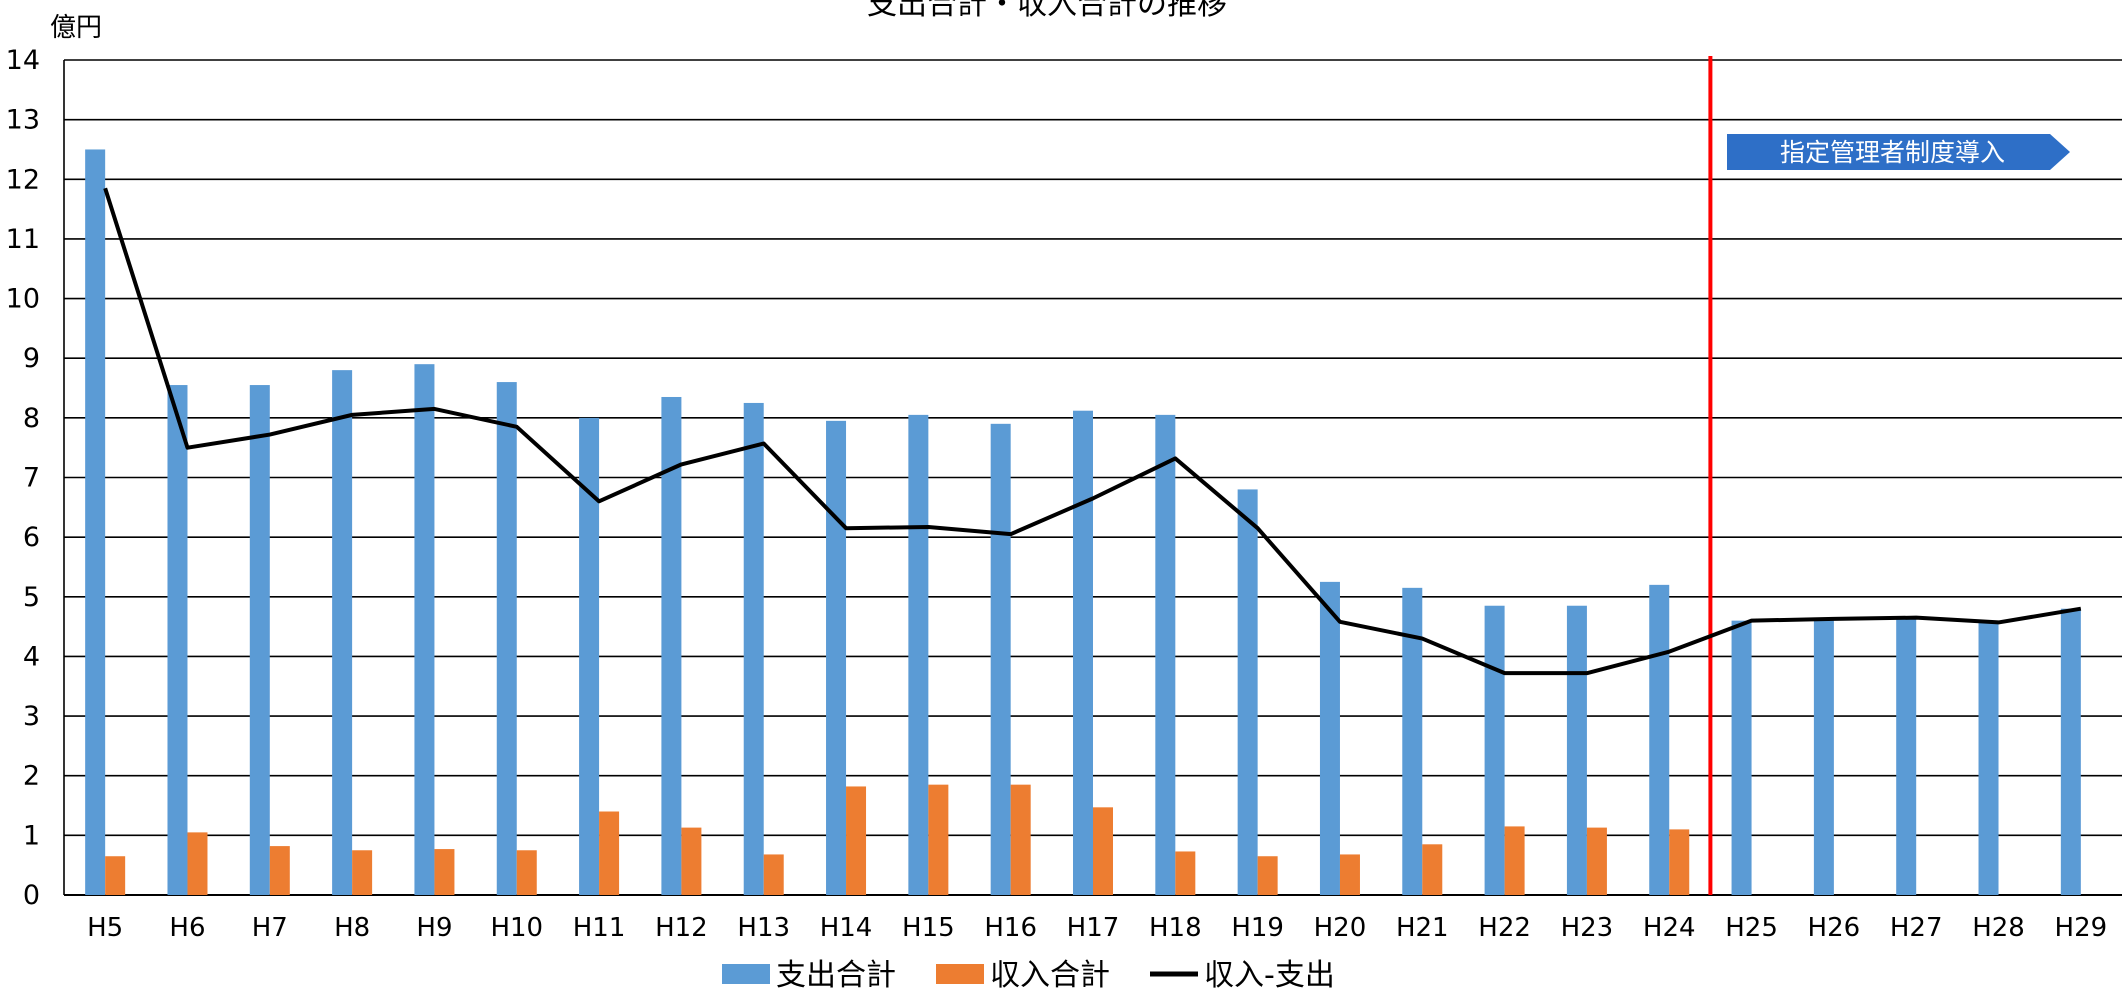 This screenshot has height=1007, width=2122. I want to click on x-tick-label: H5, so click(105, 928).